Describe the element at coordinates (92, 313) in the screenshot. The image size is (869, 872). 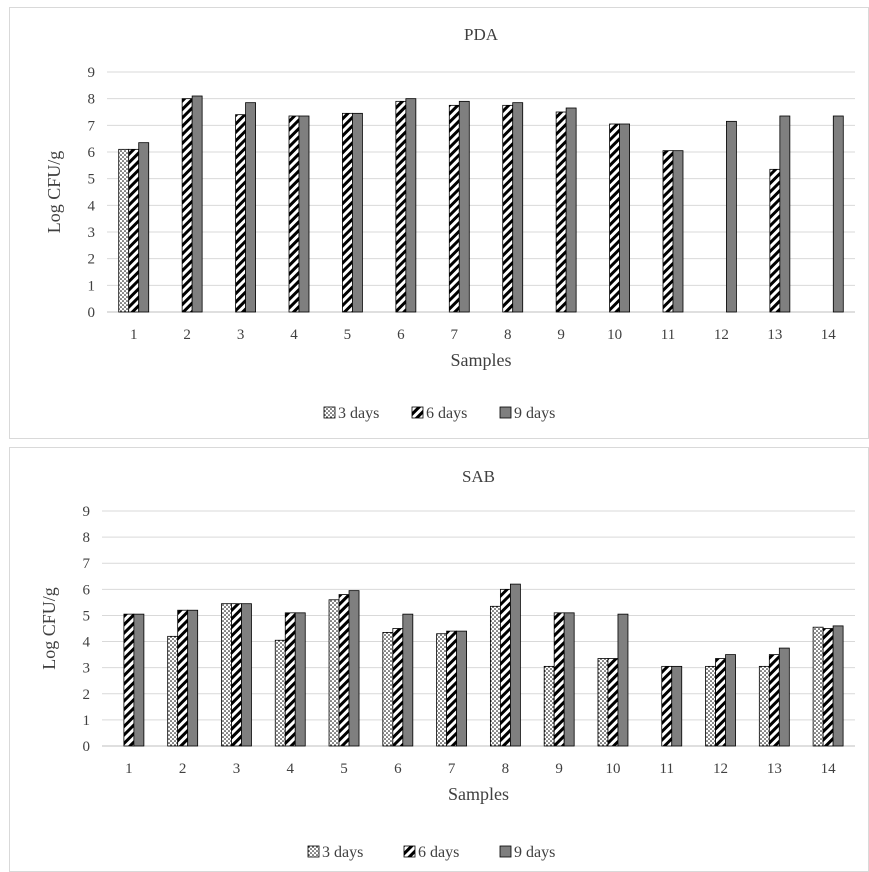
I see `y-tick-label: 0` at that location.